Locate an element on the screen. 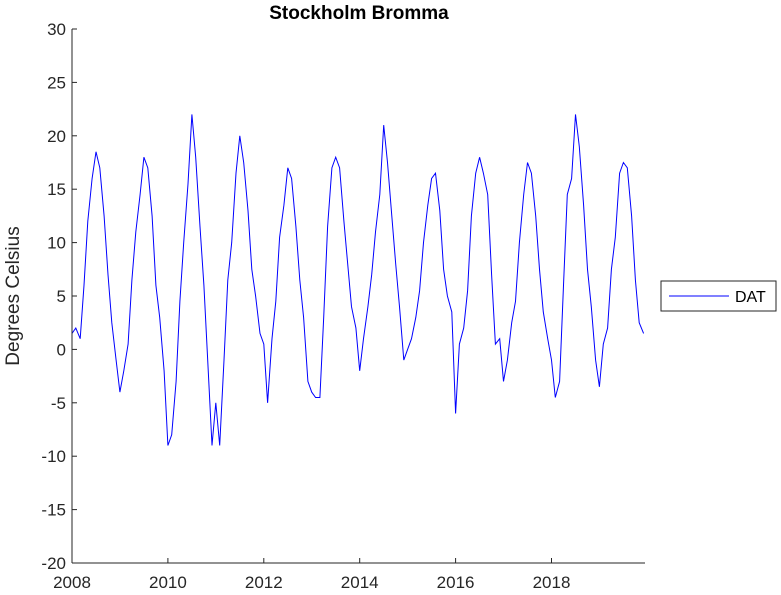  x-tick-label: 2008 is located at coordinates (72, 582).